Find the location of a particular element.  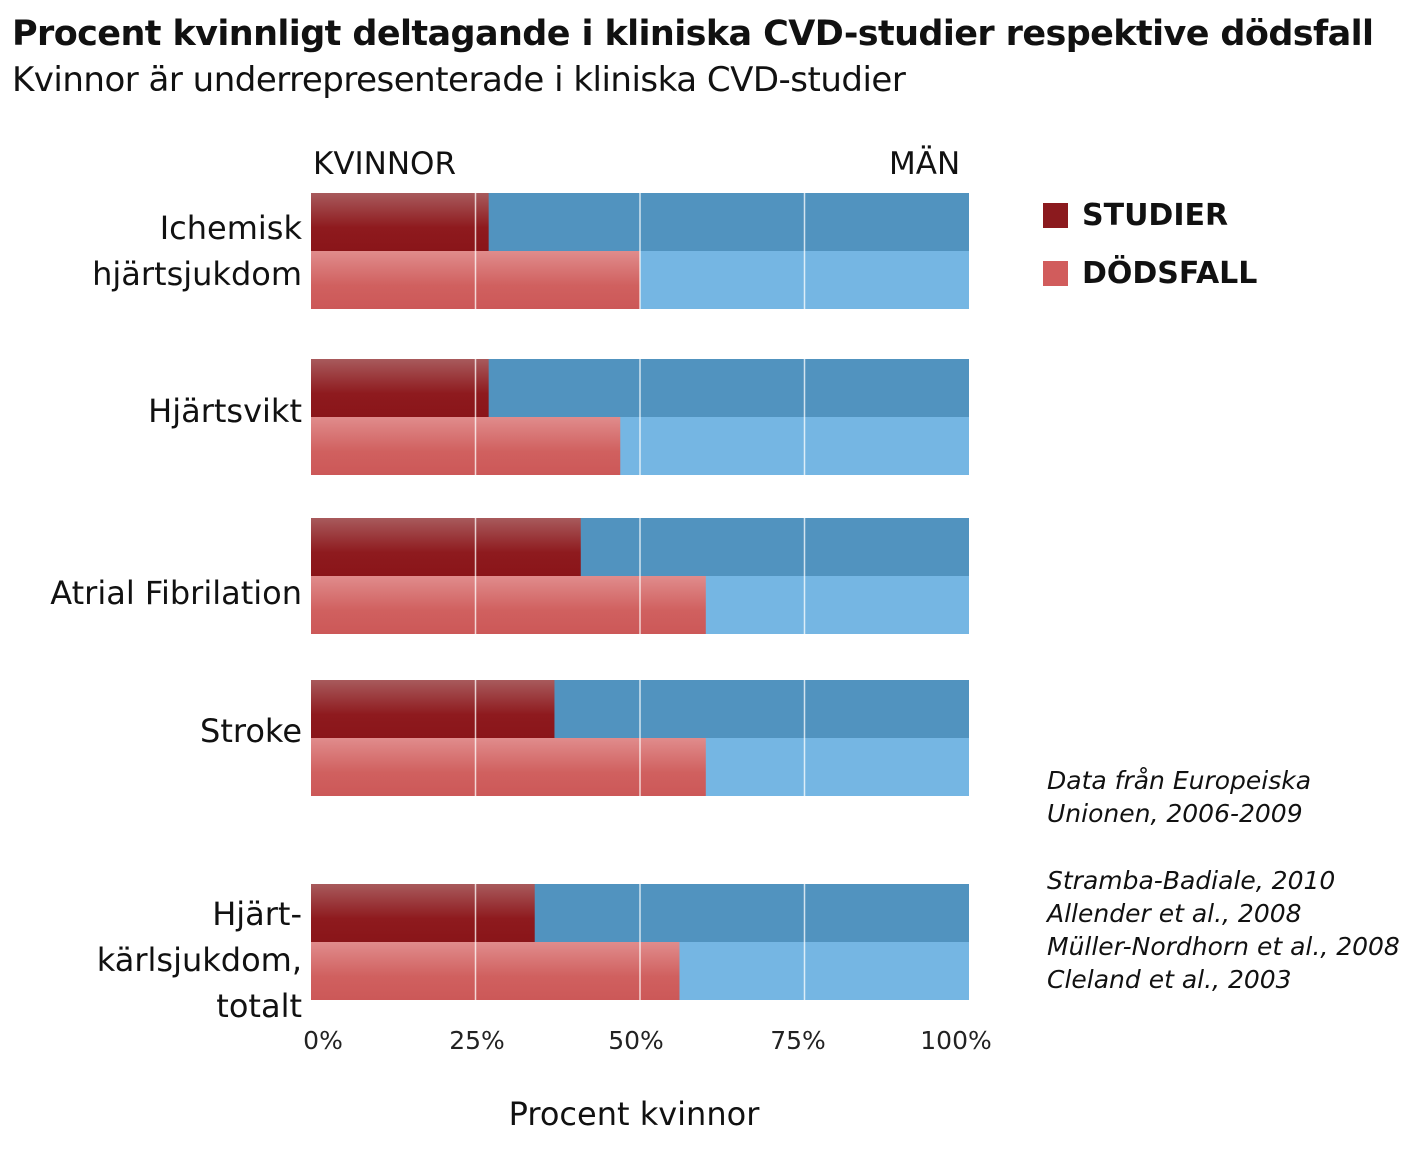

category-label: Hjärtsvikt is located at coordinates (225, 411).